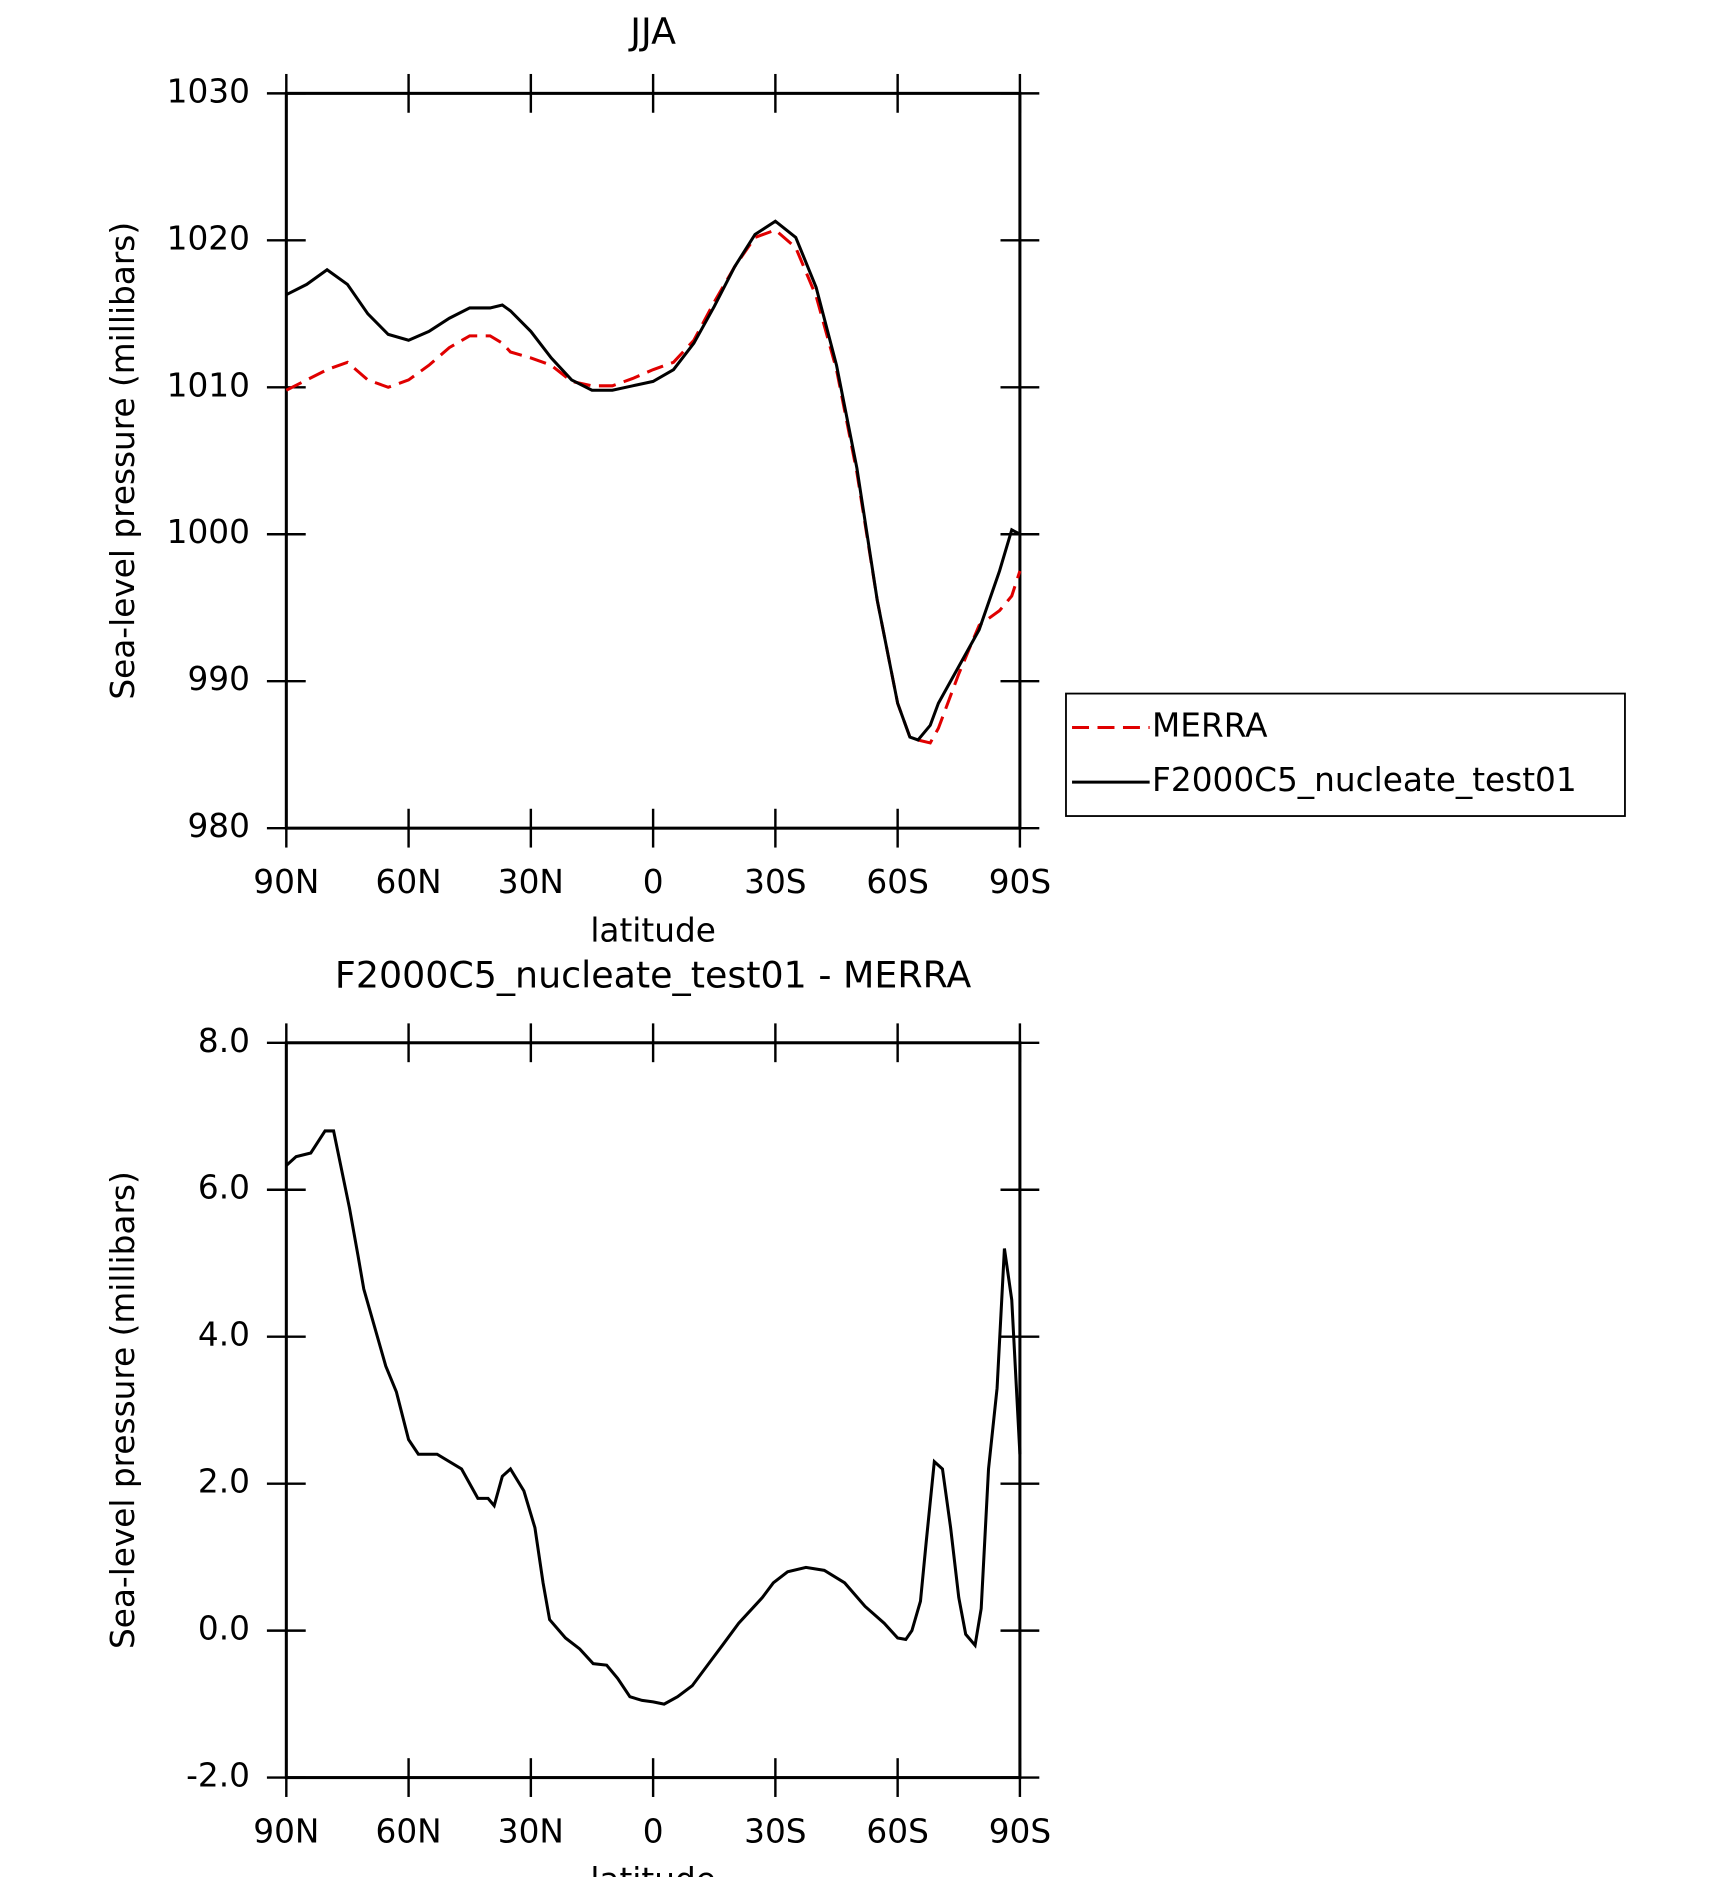 The width and height of the screenshot is (1710, 1877). Describe the element at coordinates (218, 1776) in the screenshot. I see `y-tick-label: -2.0` at that location.